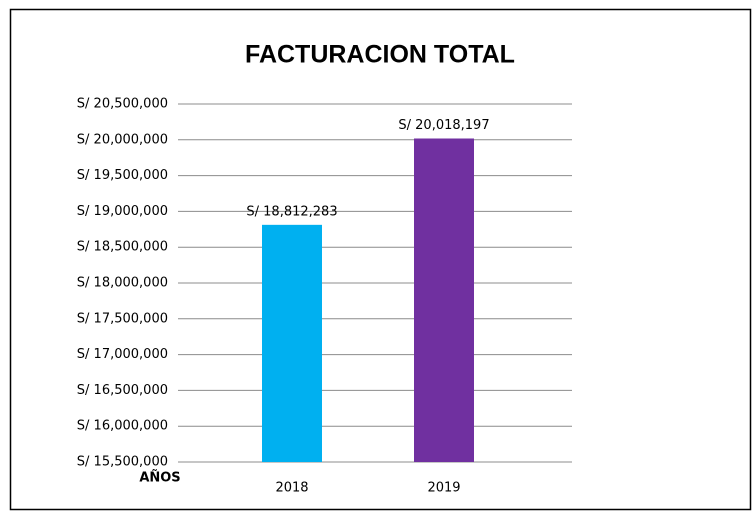 Image resolution: width=752 pixels, height=511 pixels. What do you see at coordinates (291, 488) in the screenshot?
I see `x-tick-label: 2018` at bounding box center [291, 488].